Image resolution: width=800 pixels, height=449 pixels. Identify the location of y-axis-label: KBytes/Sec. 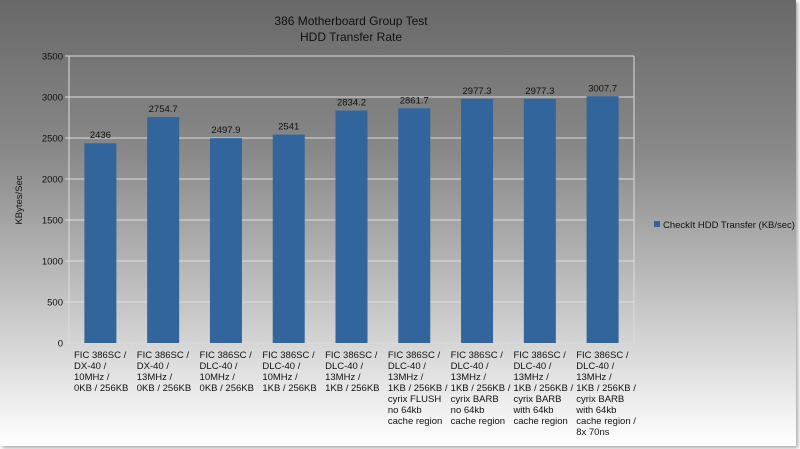
(19, 199).